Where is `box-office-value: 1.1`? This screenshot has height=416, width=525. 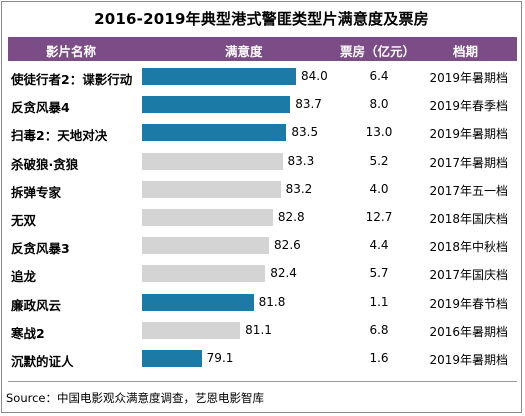 box-office-value: 1.1 is located at coordinates (379, 301).